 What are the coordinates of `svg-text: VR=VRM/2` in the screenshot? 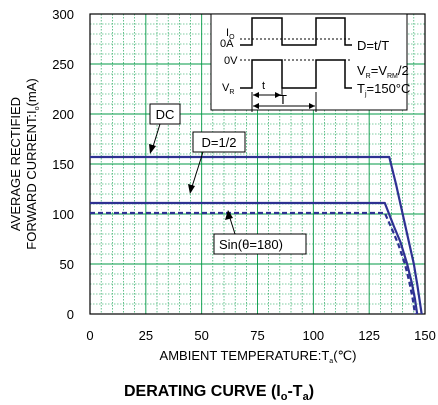 It's located at (383, 71).